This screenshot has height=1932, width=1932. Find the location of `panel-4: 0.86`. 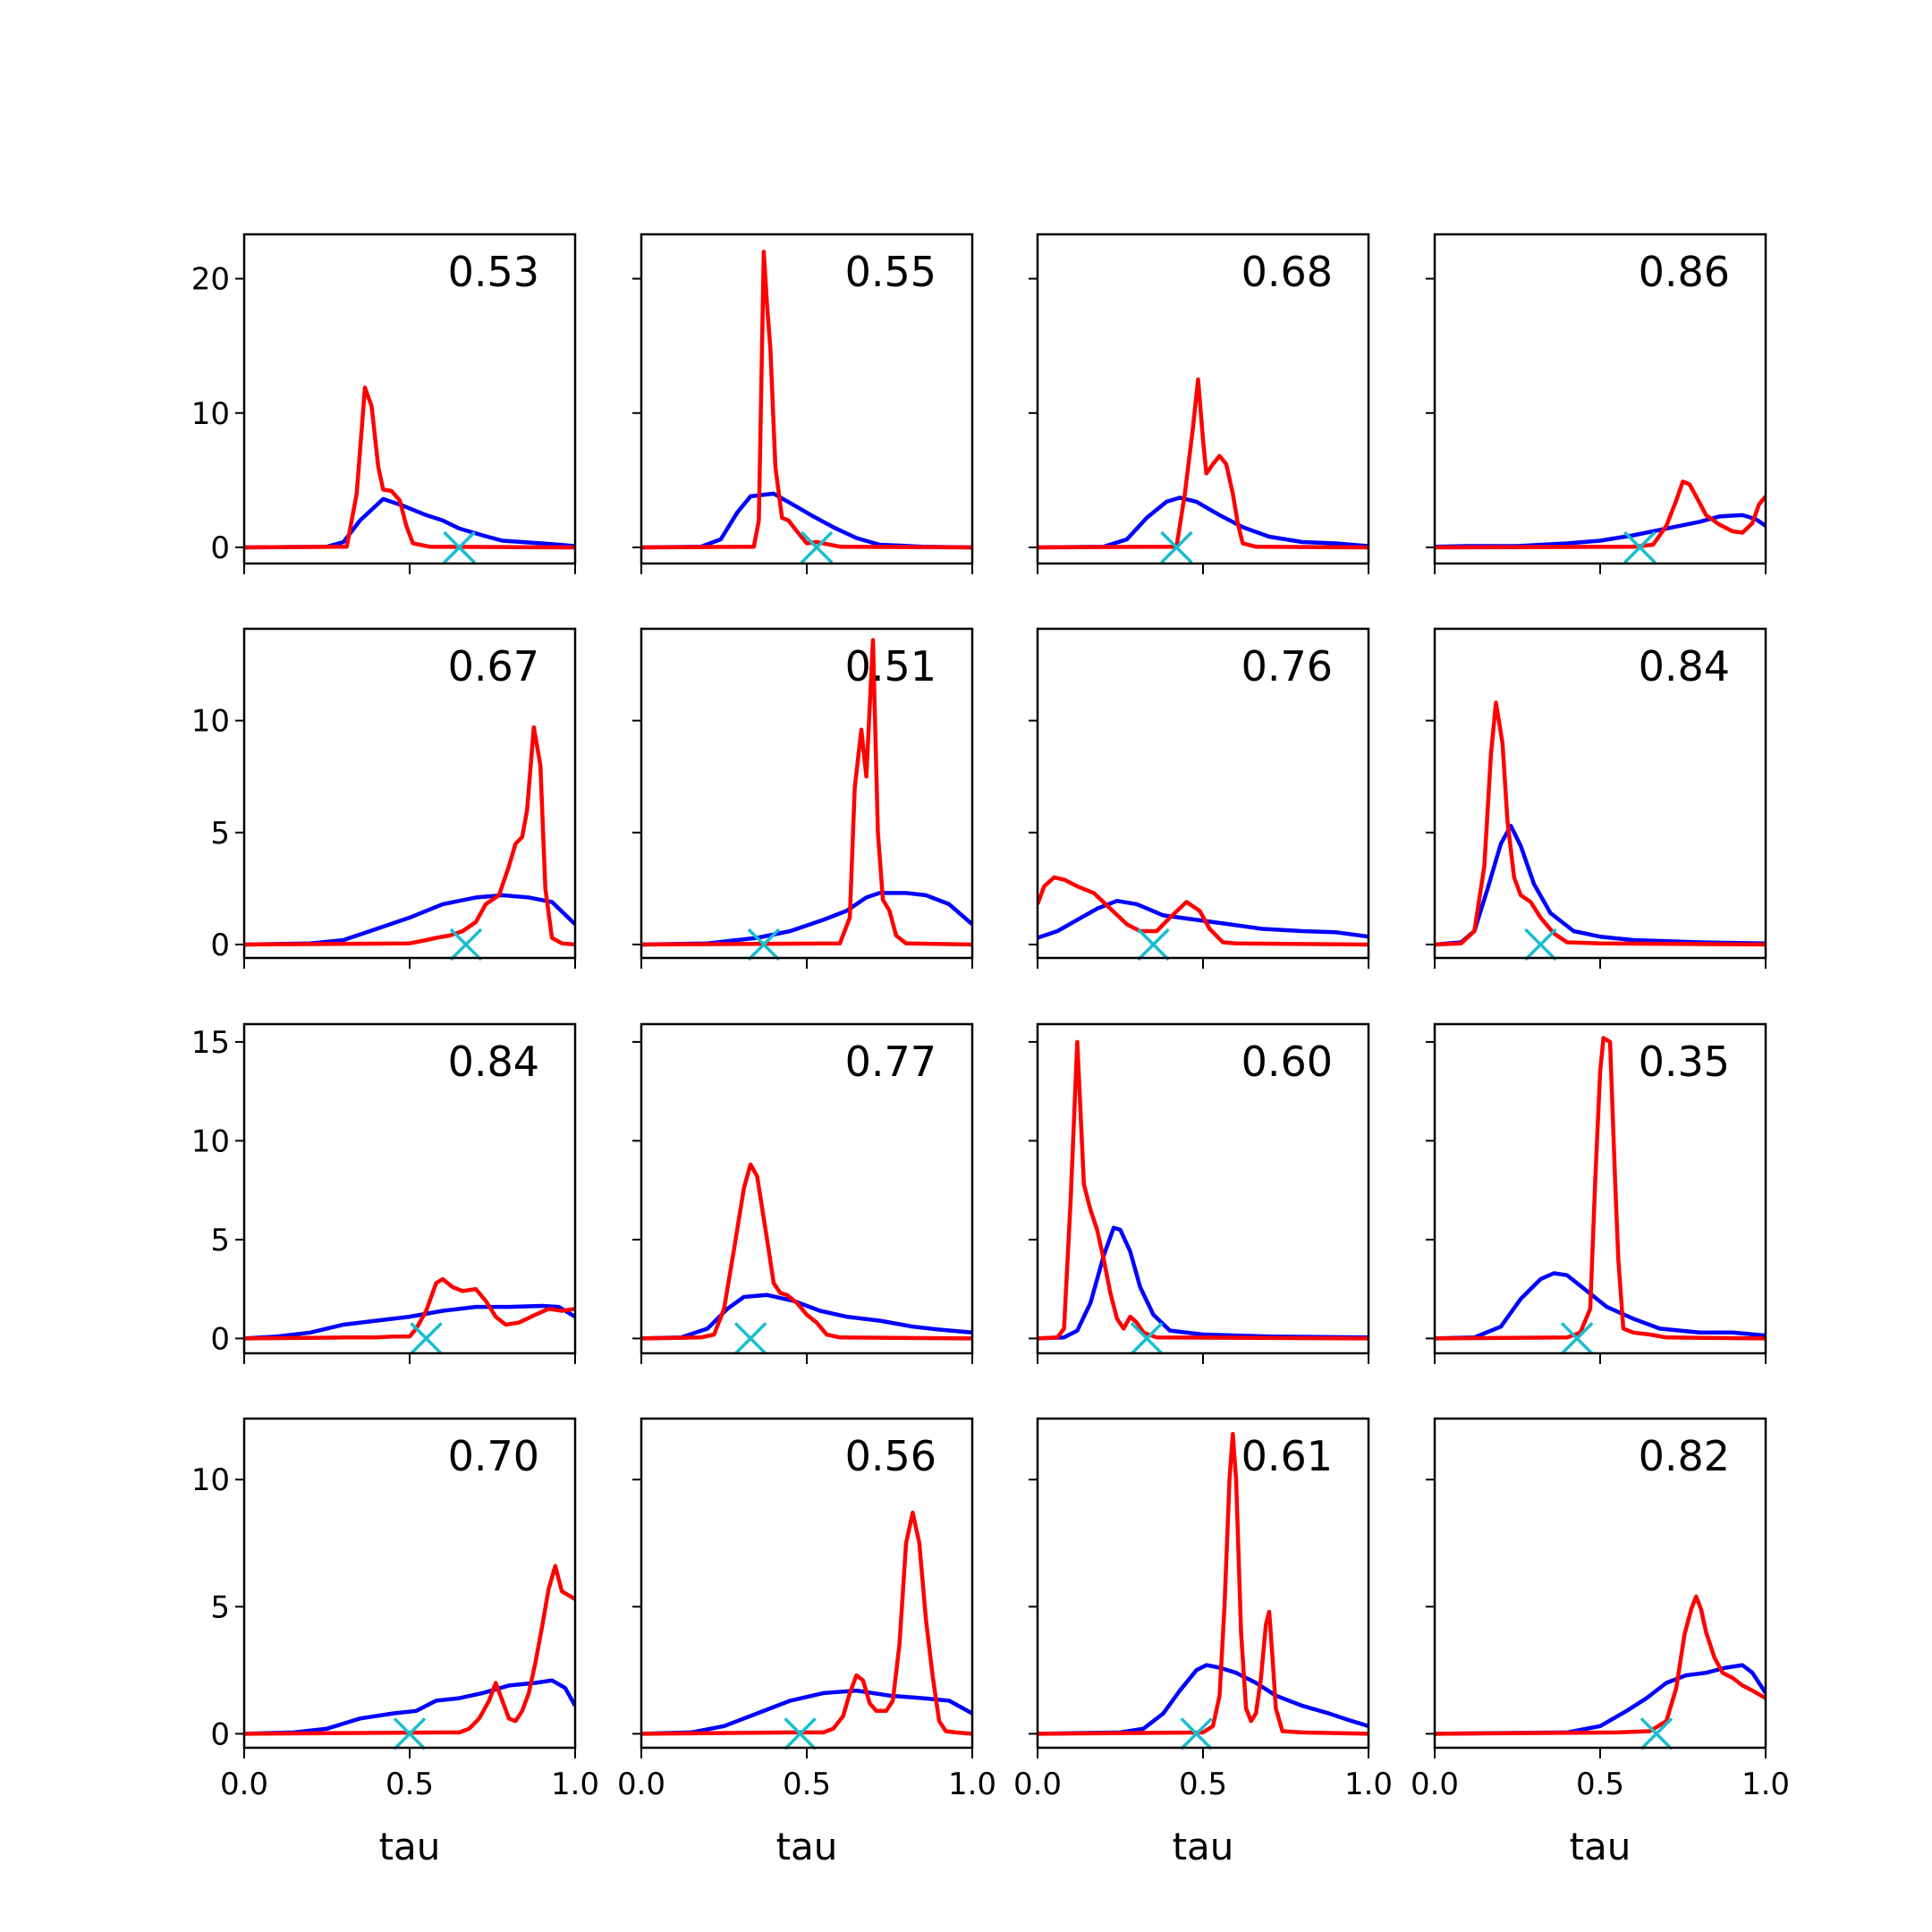

panel-4: 0.86 is located at coordinates (1596, 403).